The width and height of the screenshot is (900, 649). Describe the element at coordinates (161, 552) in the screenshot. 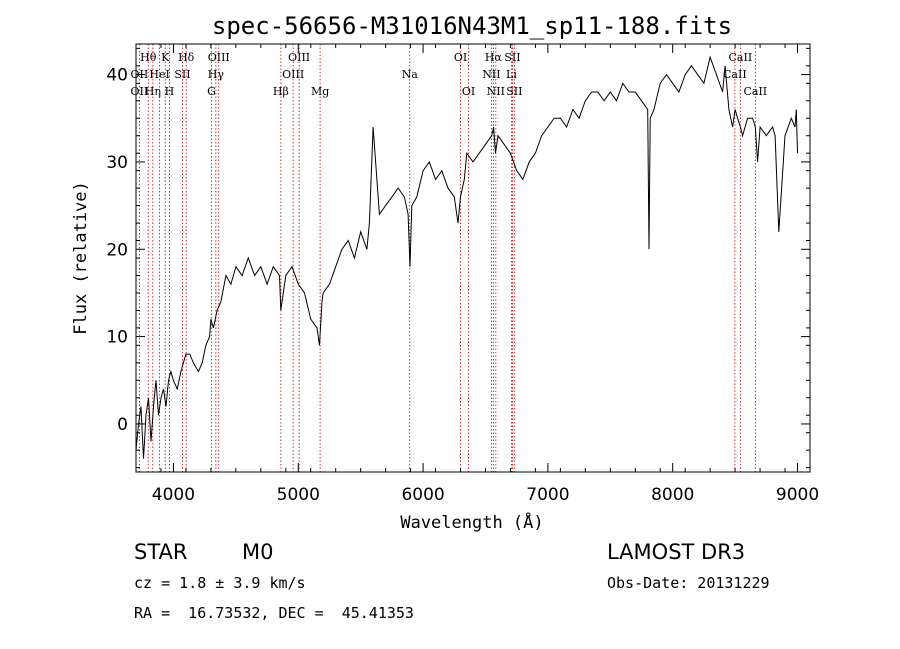

I see `object-class: STAR` at that location.